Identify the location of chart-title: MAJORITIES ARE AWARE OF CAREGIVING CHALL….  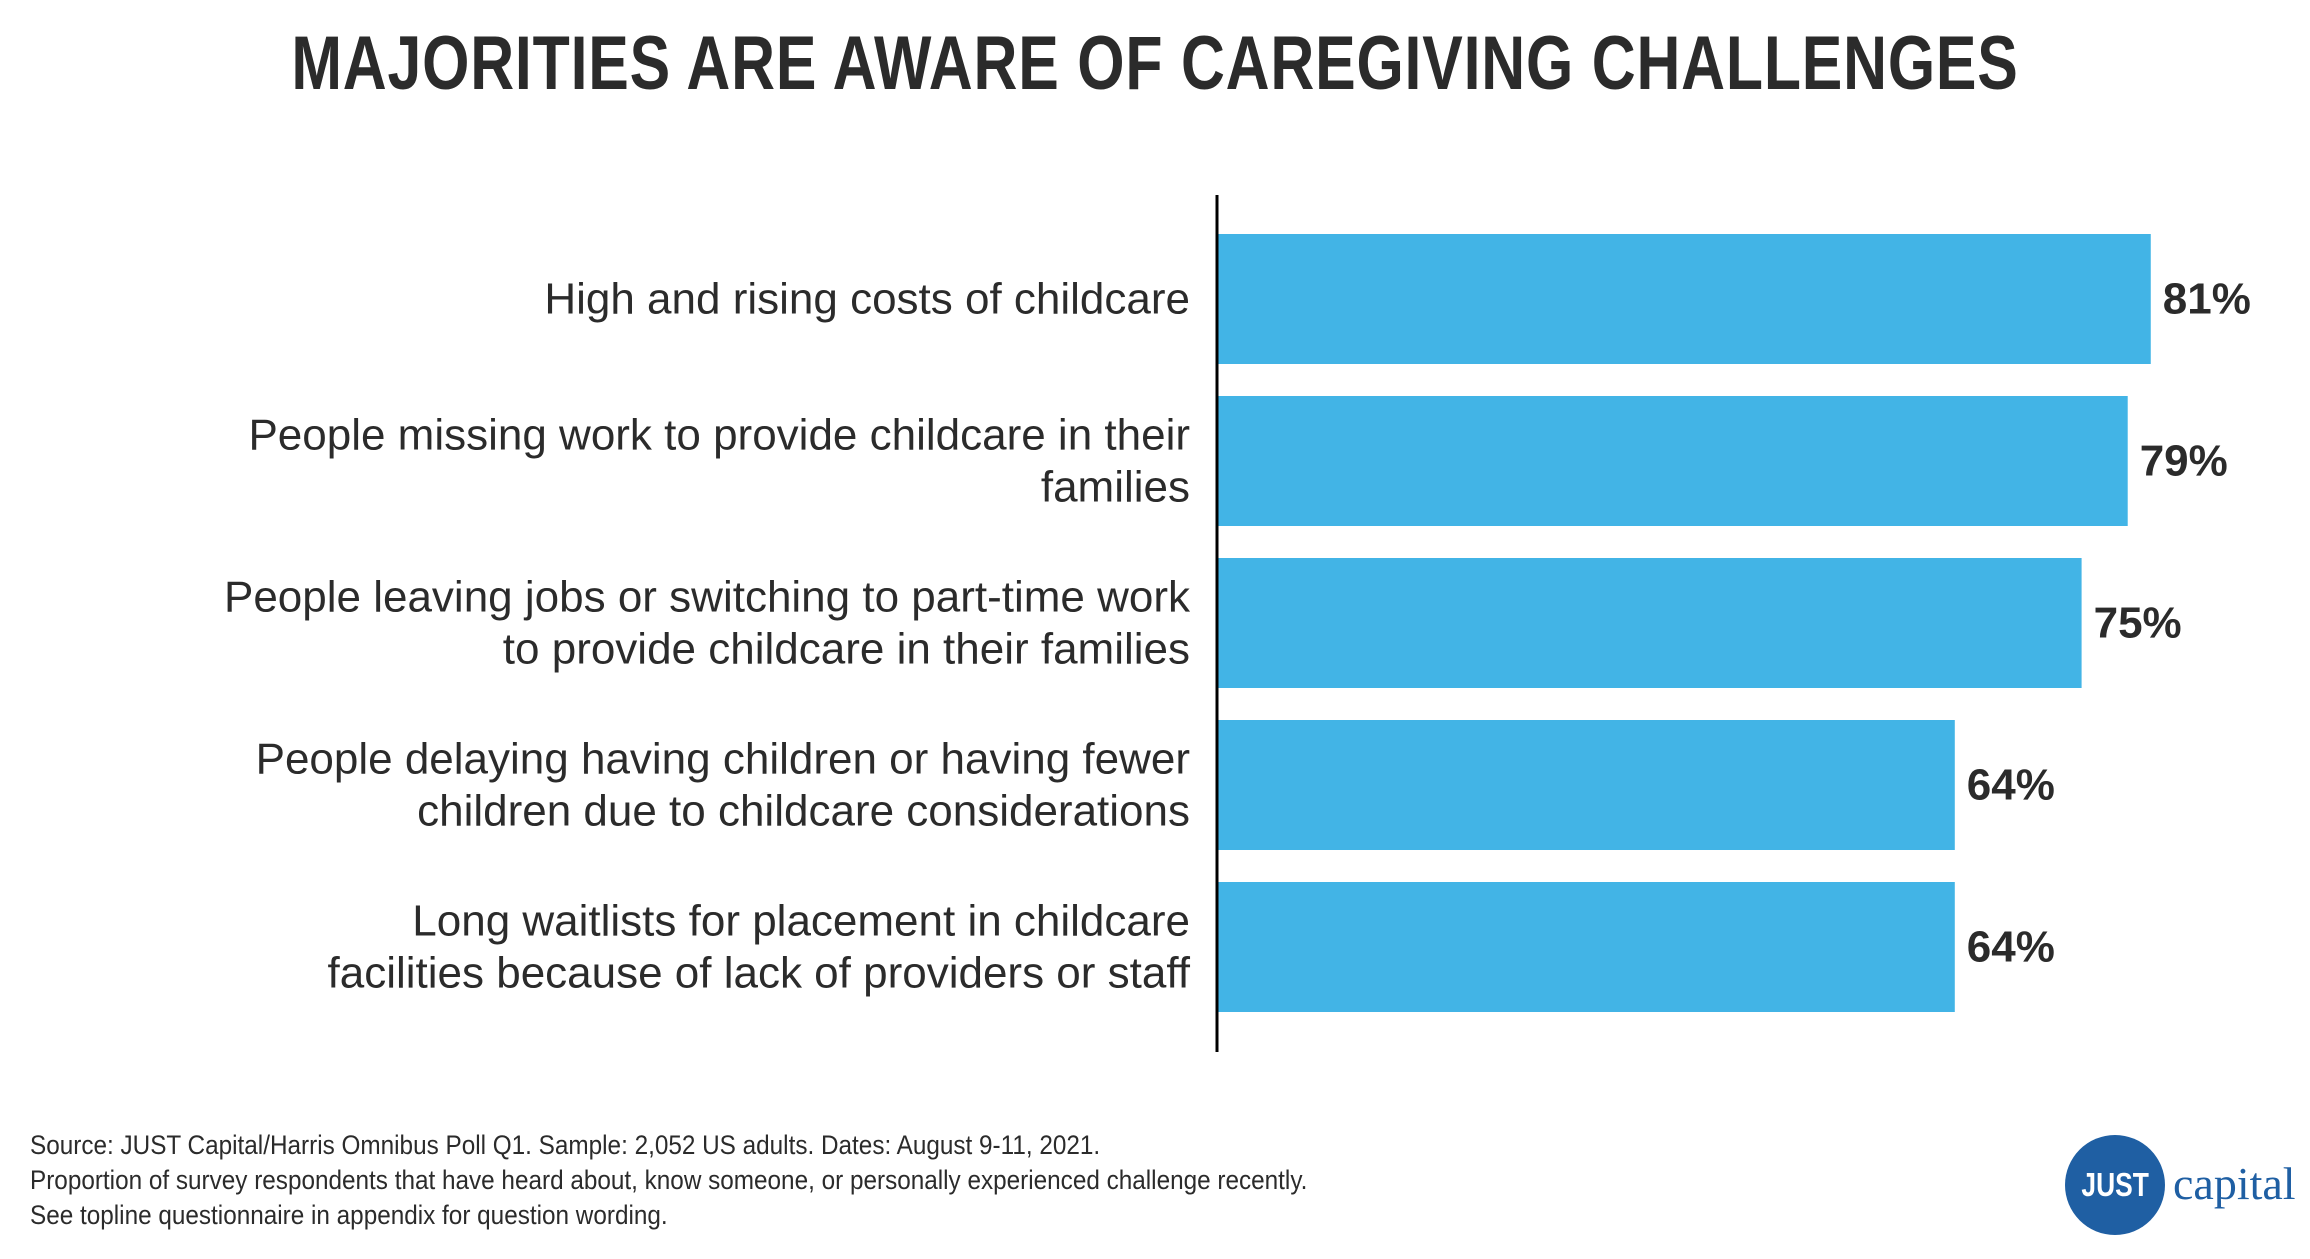
(1155, 63).